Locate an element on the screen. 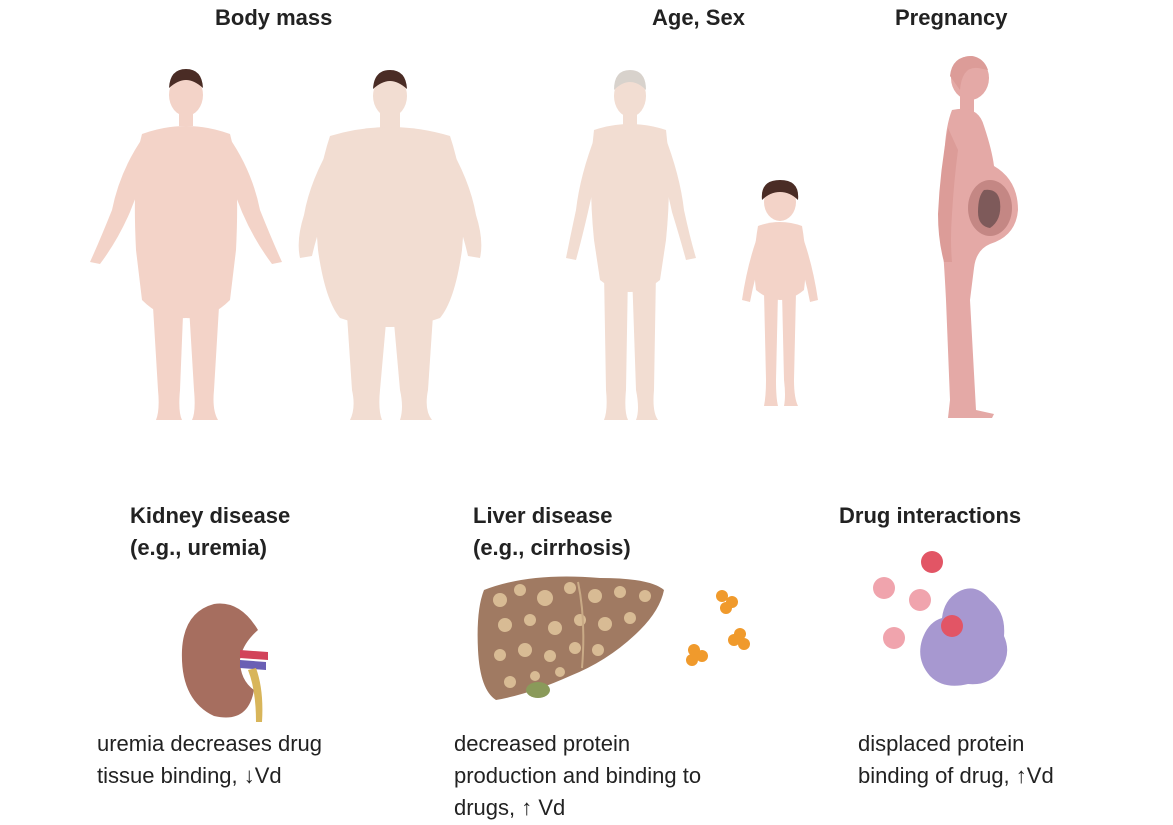 The image size is (1173, 825). label-drug-line1: Drug interactions is located at coordinates (930, 515).